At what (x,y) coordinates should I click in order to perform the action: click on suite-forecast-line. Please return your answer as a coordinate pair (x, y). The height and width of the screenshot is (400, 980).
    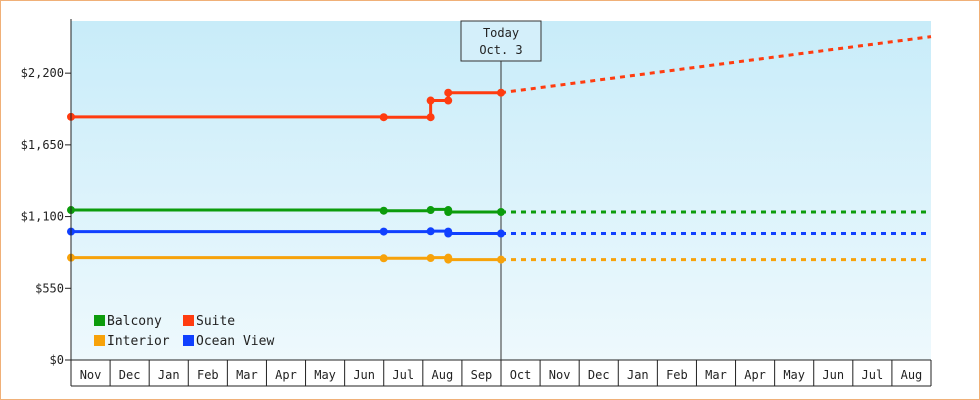
    Looking at the image, I should click on (716, 65).